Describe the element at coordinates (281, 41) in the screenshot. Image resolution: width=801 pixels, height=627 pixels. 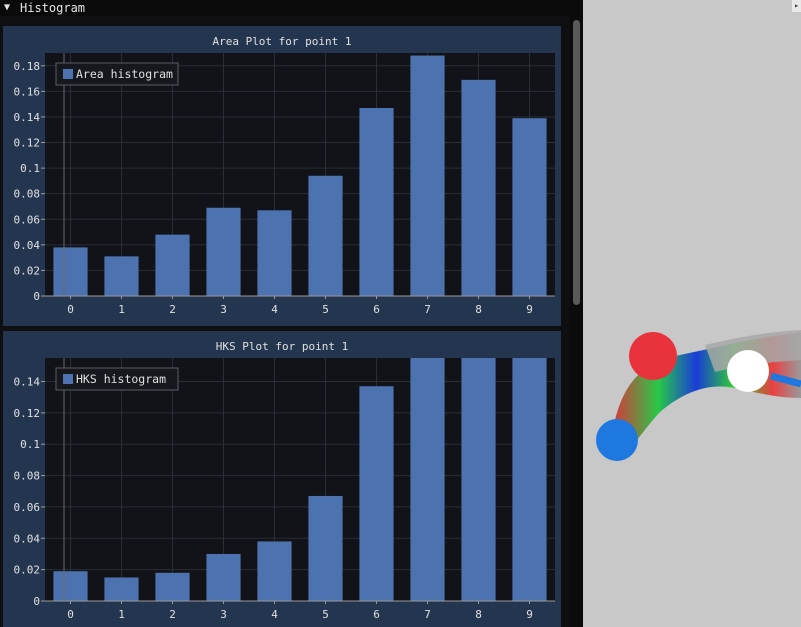
I see `chart-title: Area Plot for point 1` at that location.